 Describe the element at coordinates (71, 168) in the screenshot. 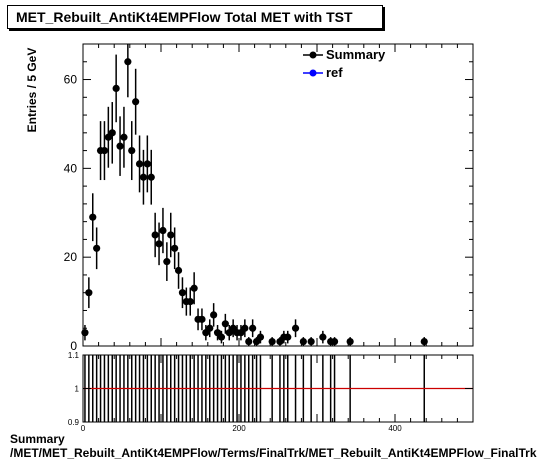

I see `y-tick-label: 40` at that location.